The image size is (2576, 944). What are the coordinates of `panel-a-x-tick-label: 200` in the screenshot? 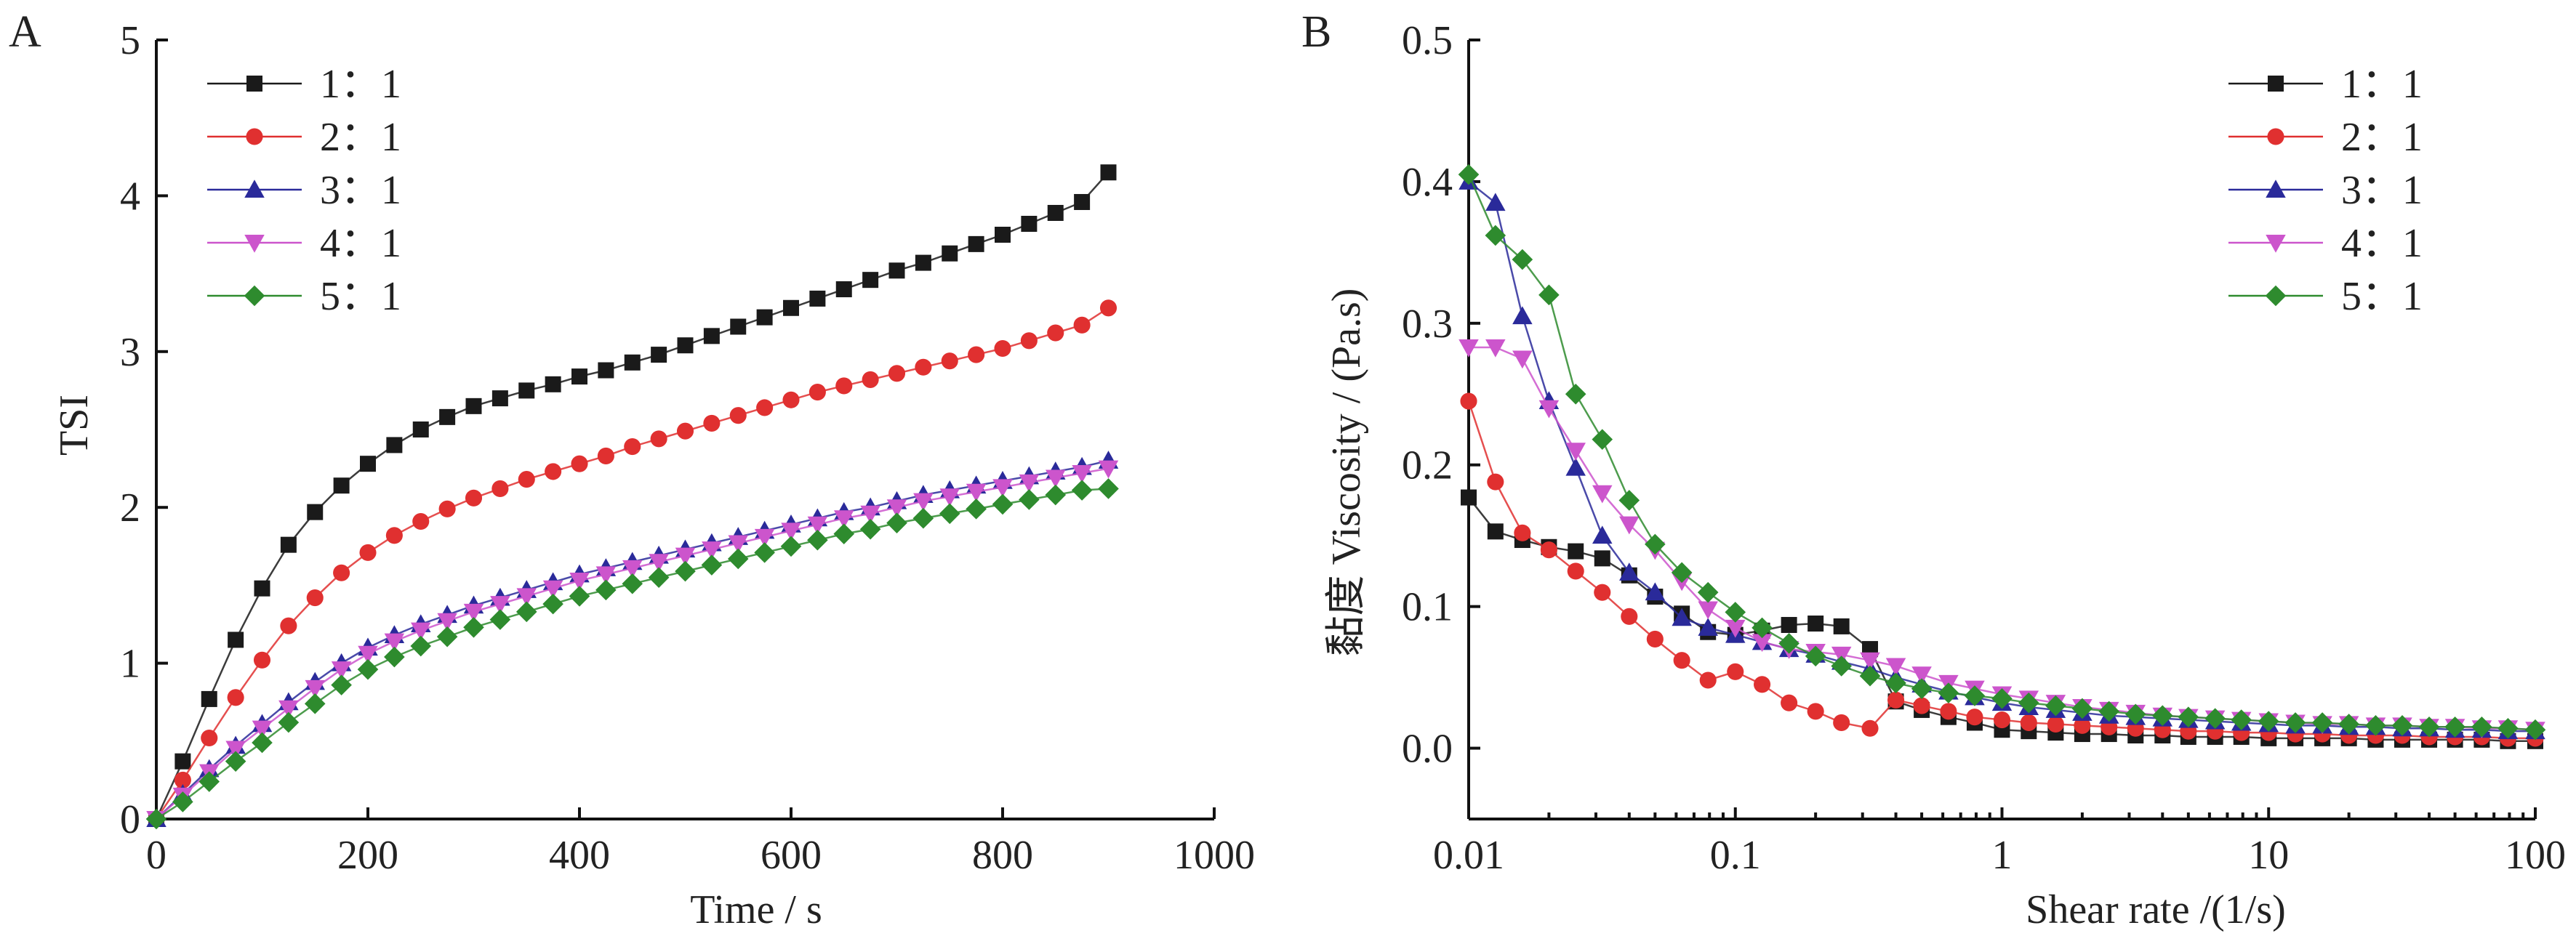 It's located at (367, 855).